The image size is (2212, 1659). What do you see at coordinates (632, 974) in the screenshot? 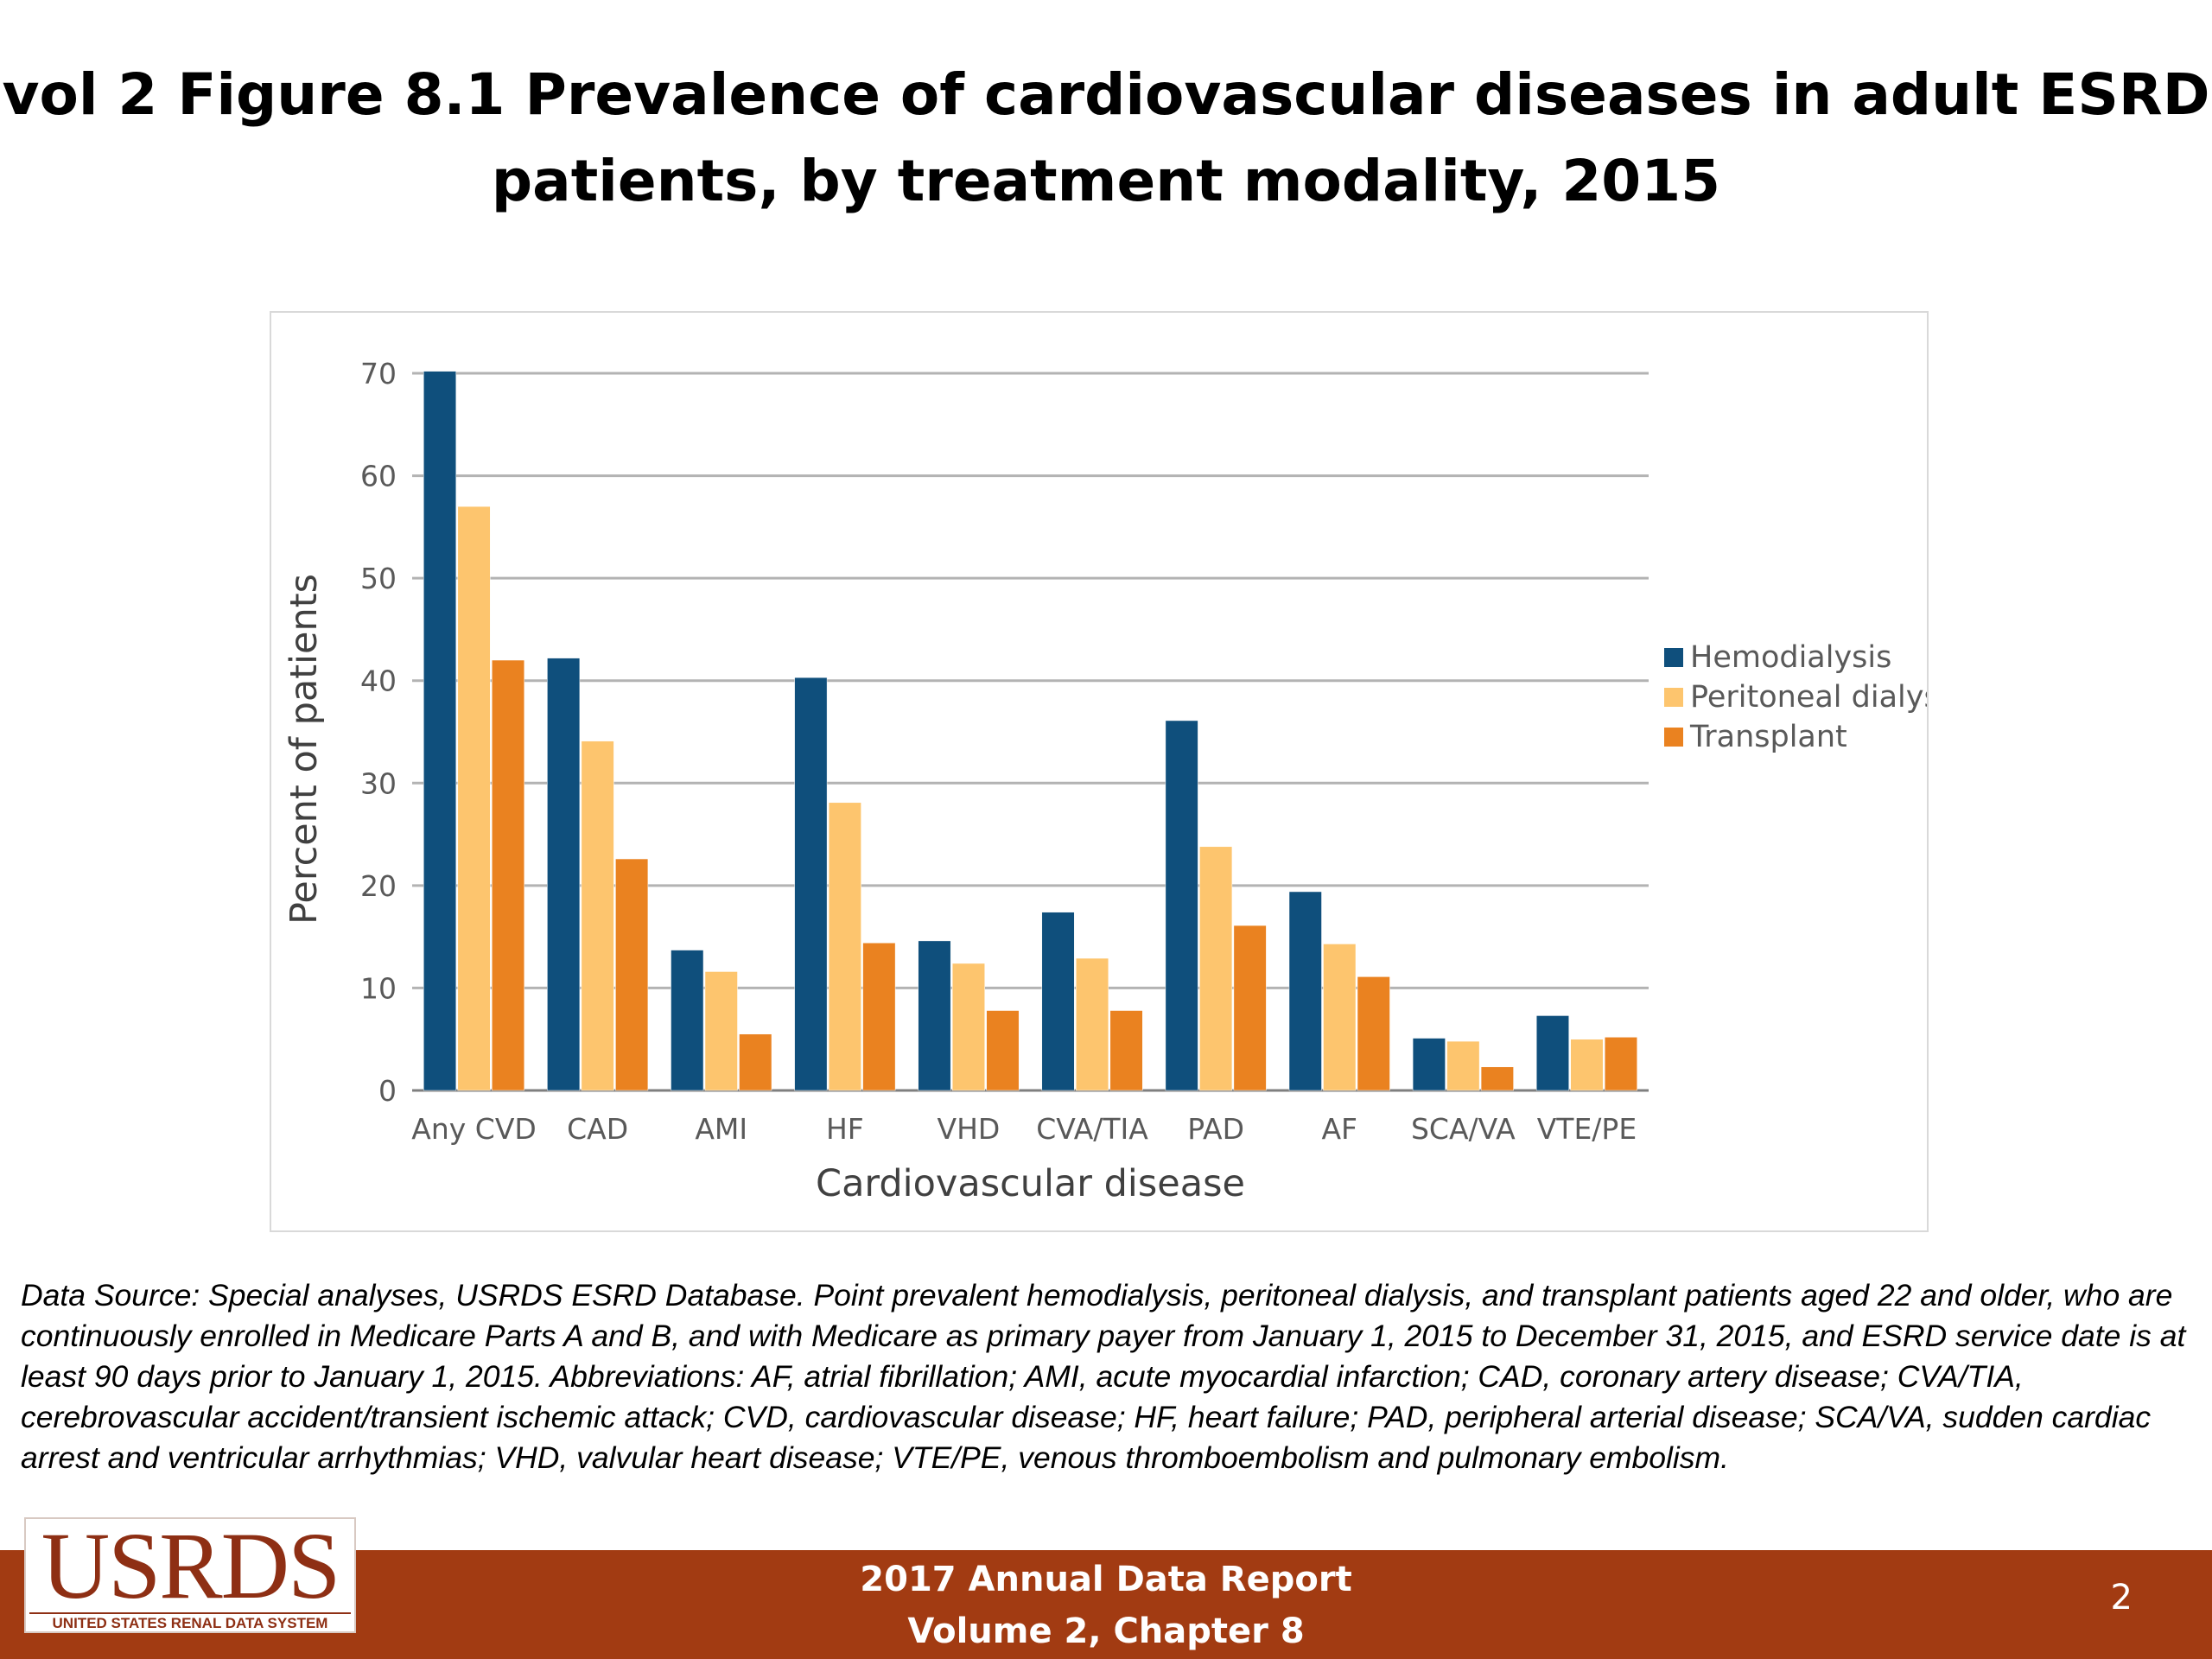
I see `bar-transplant-cad` at bounding box center [632, 974].